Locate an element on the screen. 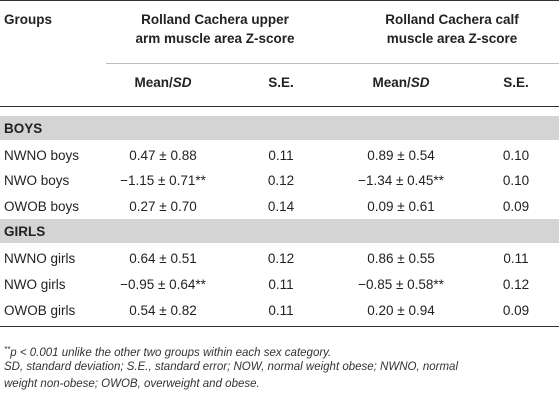 The image size is (559, 400). row-calf-mean: 0.20 ± 0.94 is located at coordinates (401, 310).